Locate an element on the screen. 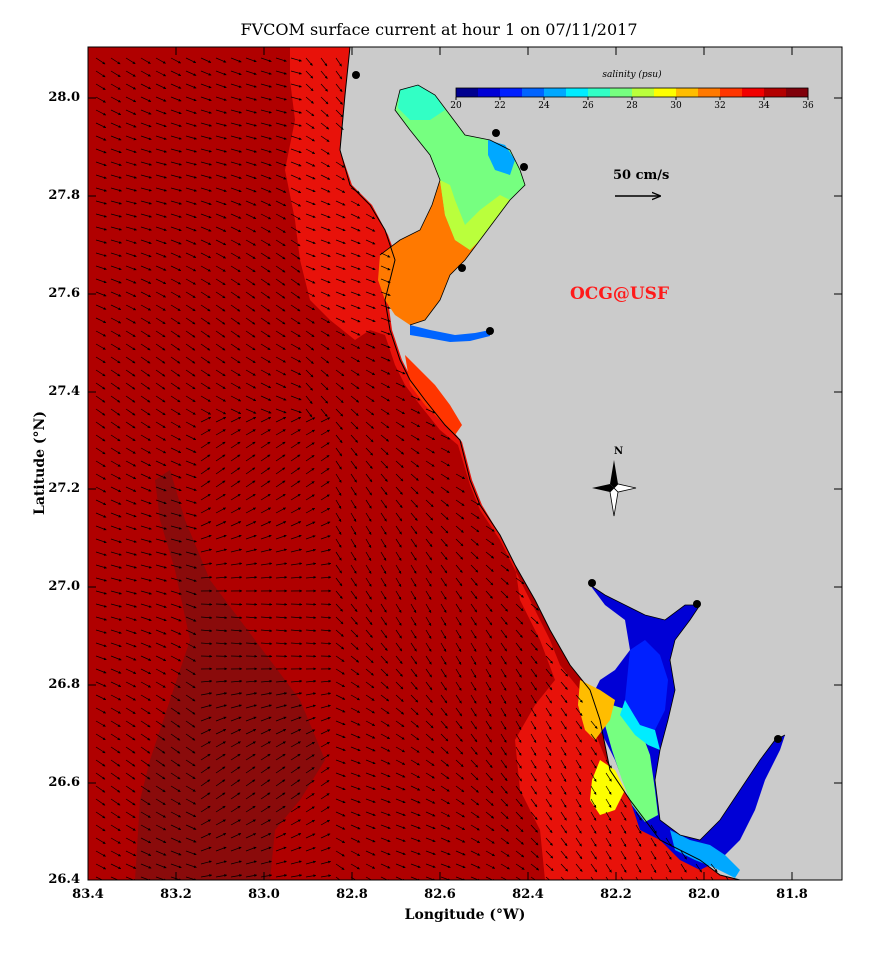  y-tick-label: 26.4 is located at coordinates (64, 879).